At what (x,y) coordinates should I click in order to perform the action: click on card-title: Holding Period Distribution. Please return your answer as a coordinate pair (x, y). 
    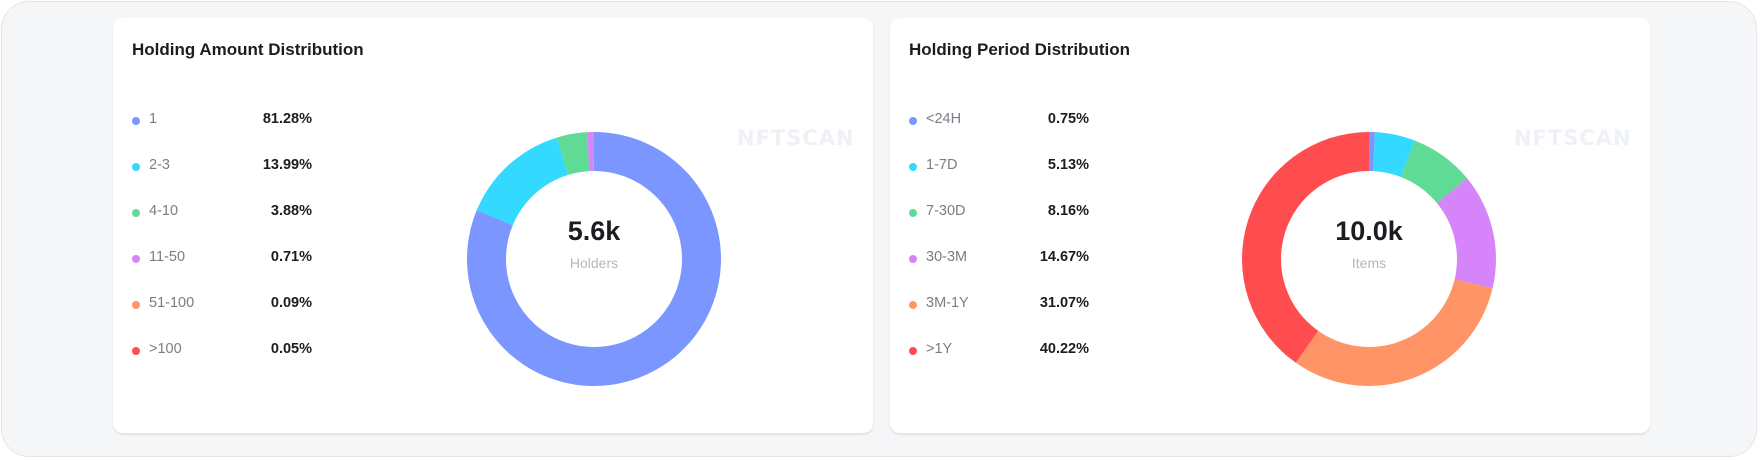
    Looking at the image, I should click on (1019, 49).